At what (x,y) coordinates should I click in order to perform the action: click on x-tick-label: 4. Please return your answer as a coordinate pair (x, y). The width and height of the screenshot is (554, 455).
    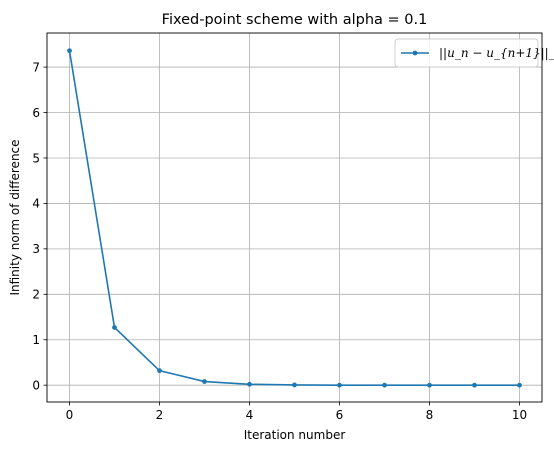
    Looking at the image, I should click on (250, 415).